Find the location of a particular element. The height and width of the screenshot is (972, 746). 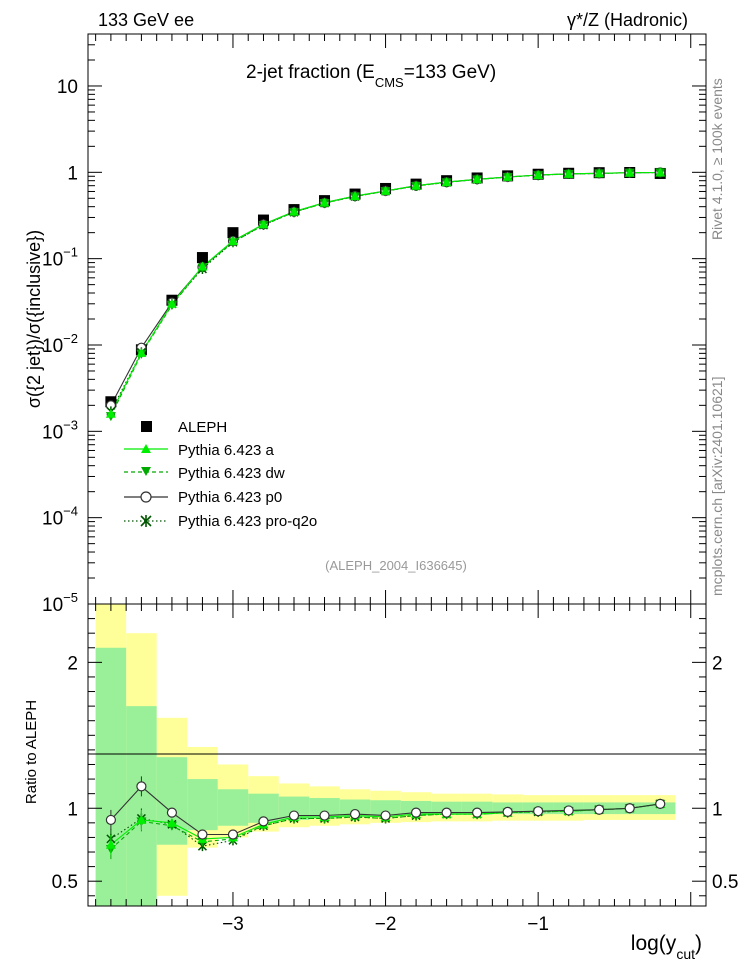

x-axis-label-tail: ) is located at coordinates (698, 943).